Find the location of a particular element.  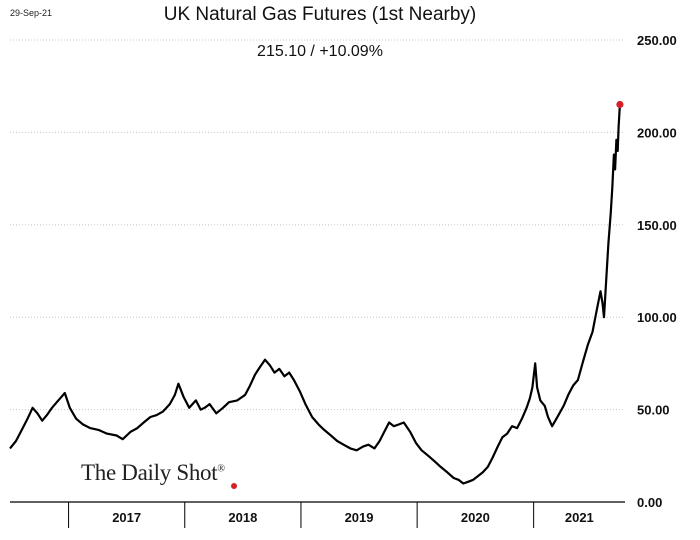

x-axis: 2017 2018 2019 2020 2021 is located at coordinates (317, 514).